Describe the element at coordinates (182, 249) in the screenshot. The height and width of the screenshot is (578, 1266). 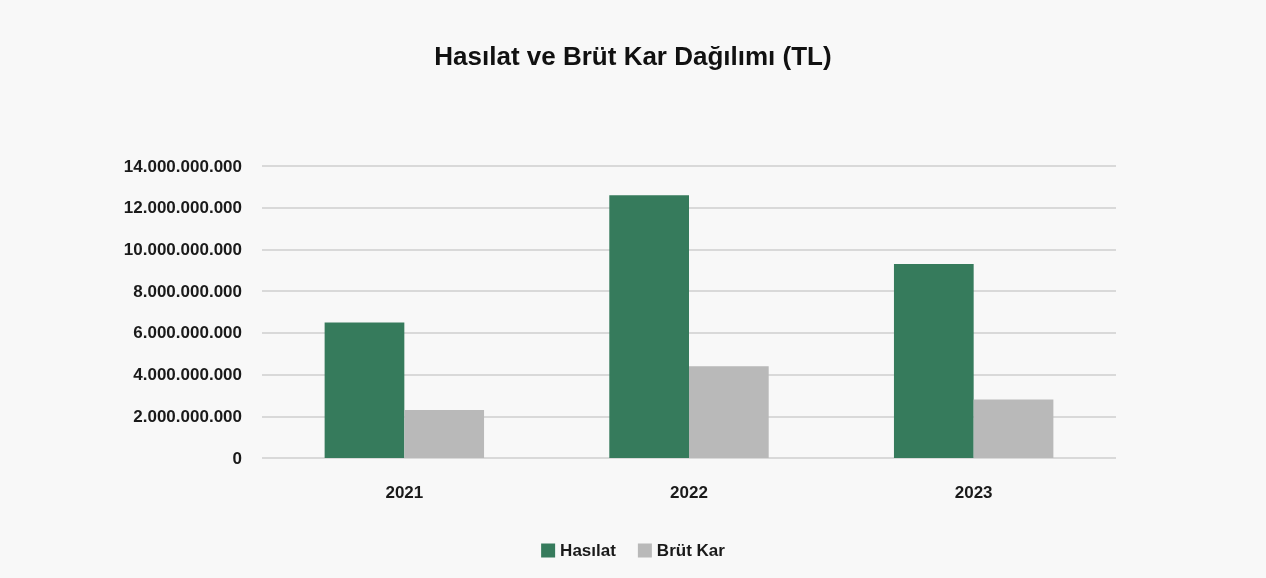
I see `y-tick-label: 10.000.000.000` at that location.